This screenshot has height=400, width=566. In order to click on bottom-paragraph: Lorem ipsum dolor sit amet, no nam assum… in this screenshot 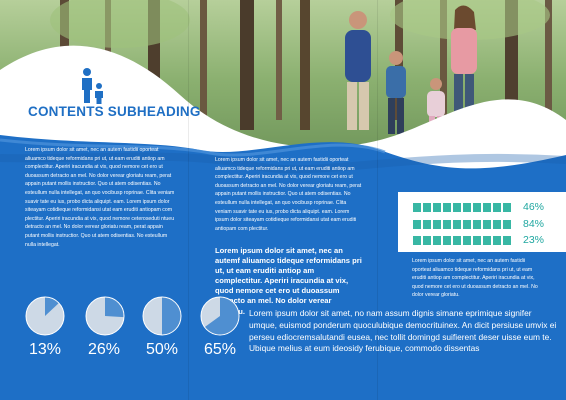, I will do `click(403, 331)`.